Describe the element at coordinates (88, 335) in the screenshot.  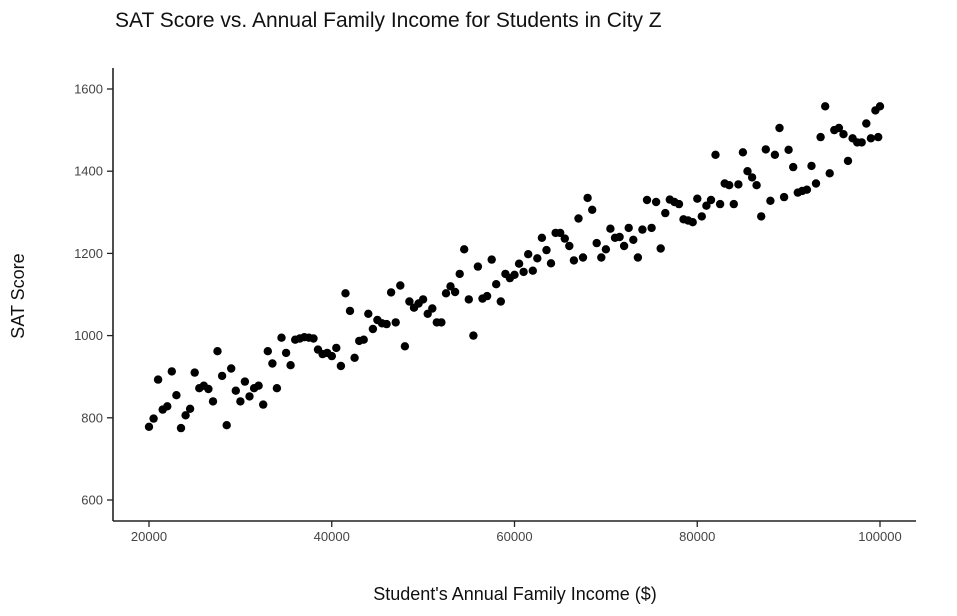
I see `y-tick-label: 1000` at that location.